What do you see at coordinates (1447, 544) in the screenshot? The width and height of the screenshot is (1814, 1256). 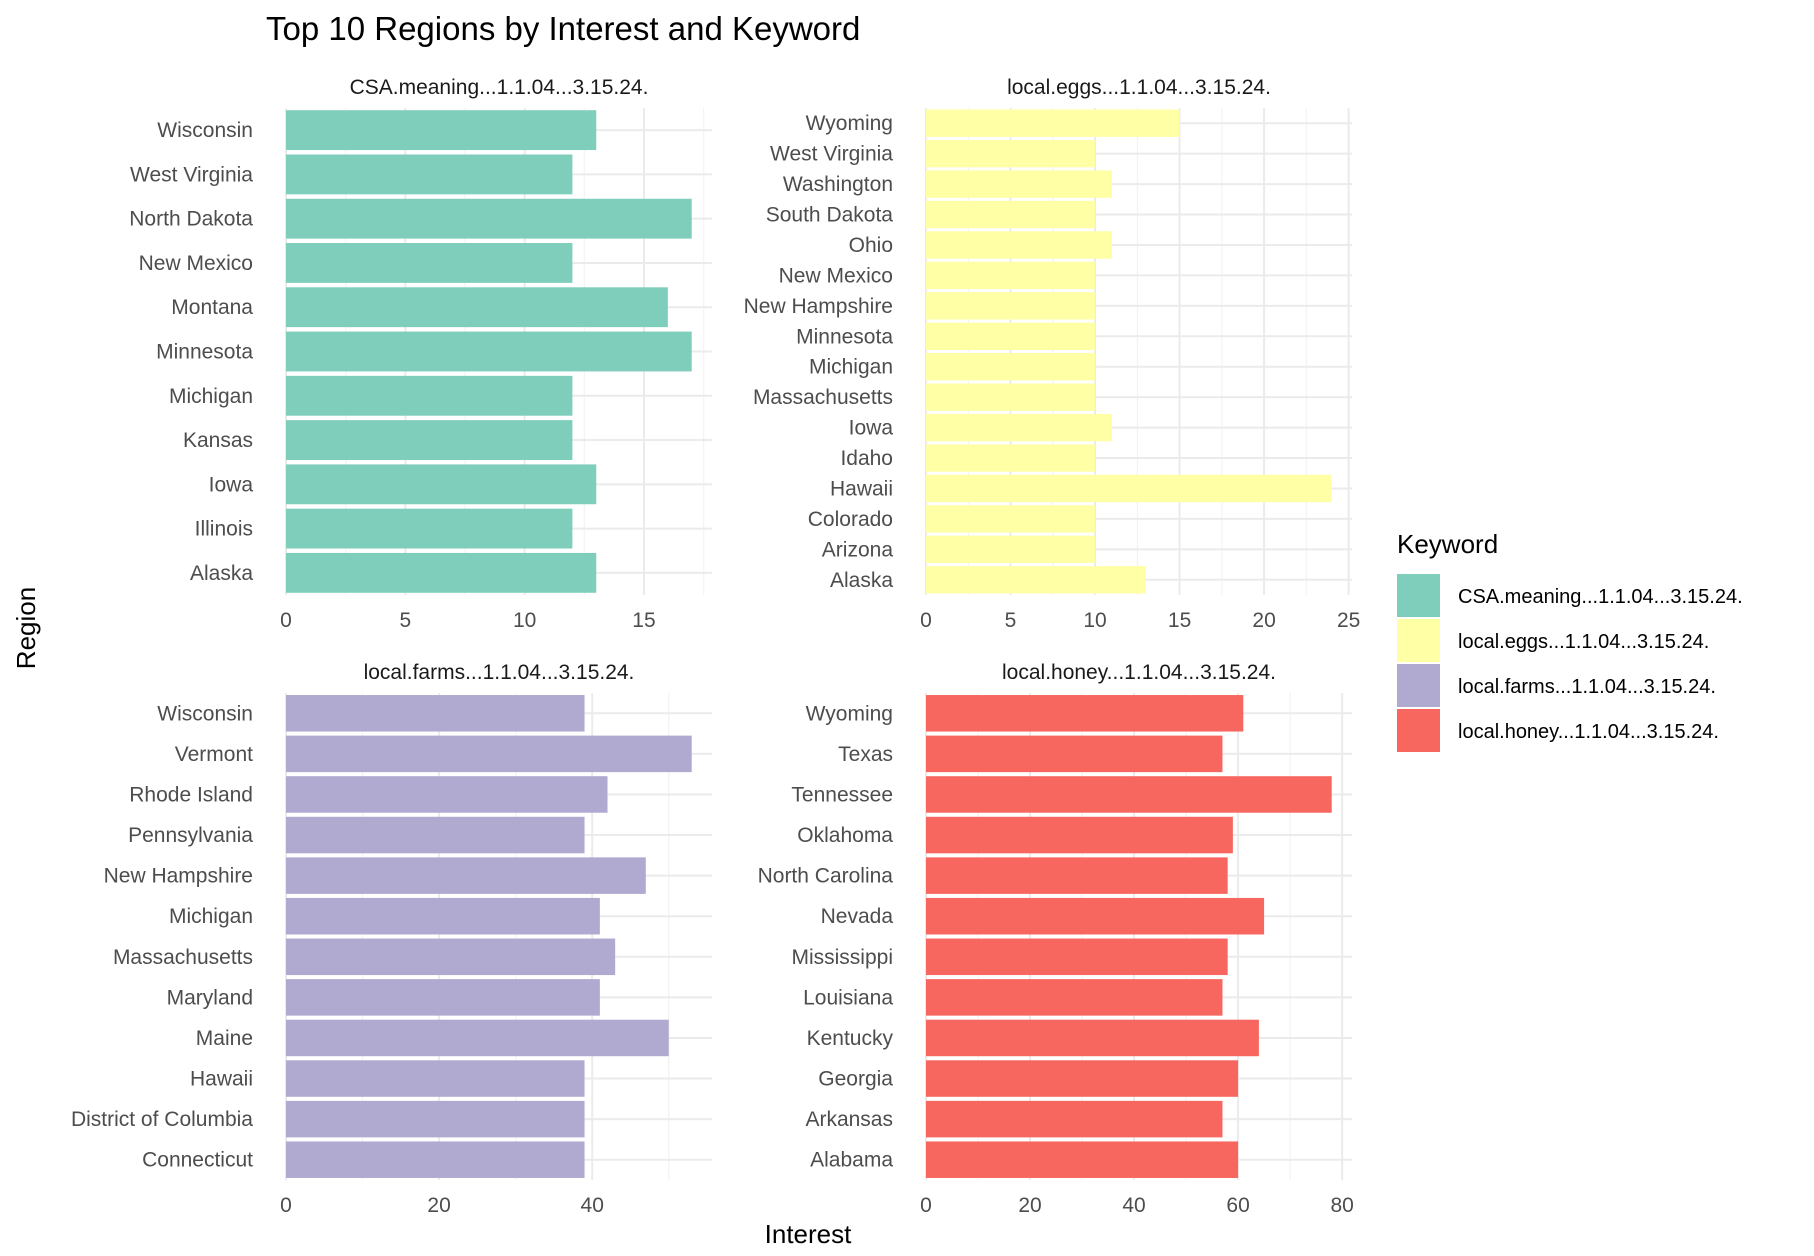 I see `legend-title: Keyword` at bounding box center [1447, 544].